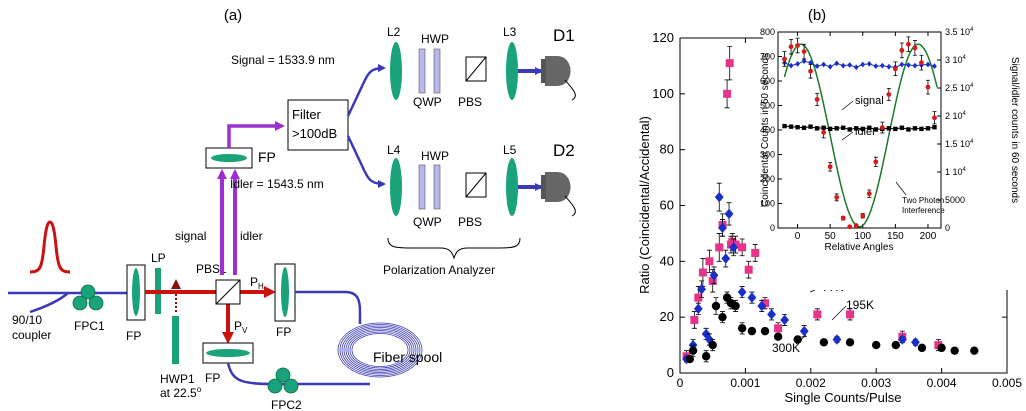 The width and height of the screenshot is (1026, 411). Describe the element at coordinates (228, 292) in the screenshot. I see `pbs1-diagonal` at that location.